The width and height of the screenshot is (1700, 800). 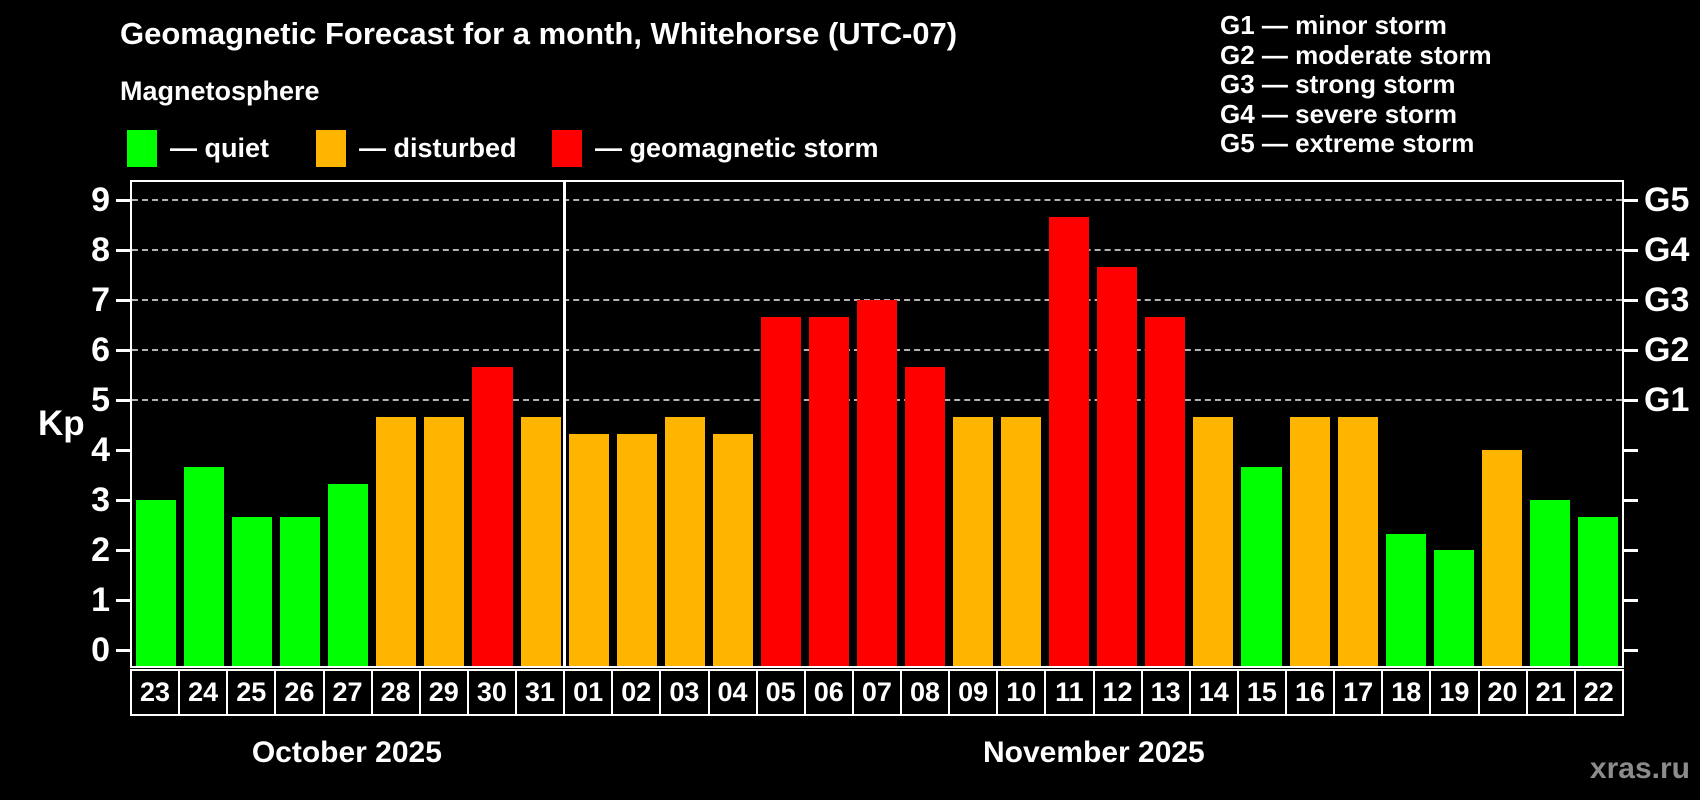 I want to click on day-box-16: 16, so click(x=1310, y=692).